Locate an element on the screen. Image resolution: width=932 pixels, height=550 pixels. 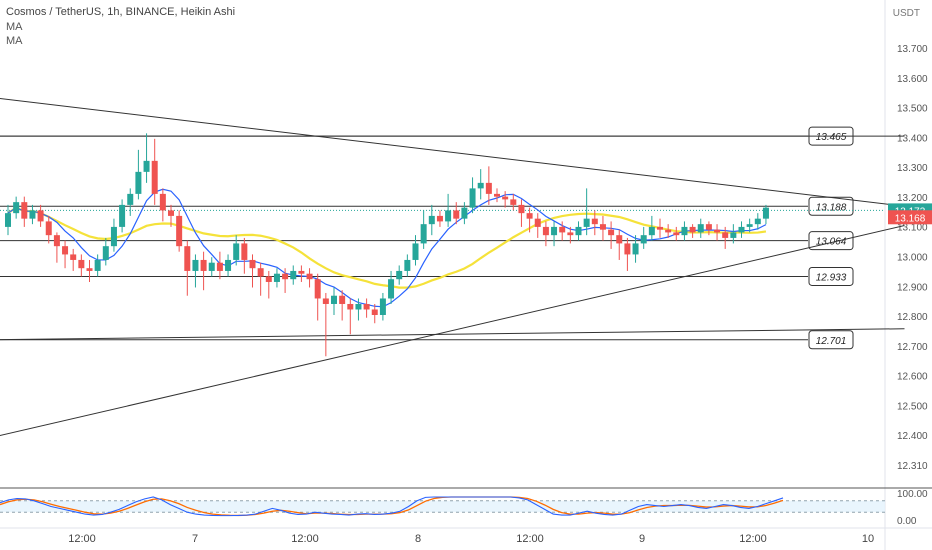
level-label: 13.465 is located at coordinates (831, 137).